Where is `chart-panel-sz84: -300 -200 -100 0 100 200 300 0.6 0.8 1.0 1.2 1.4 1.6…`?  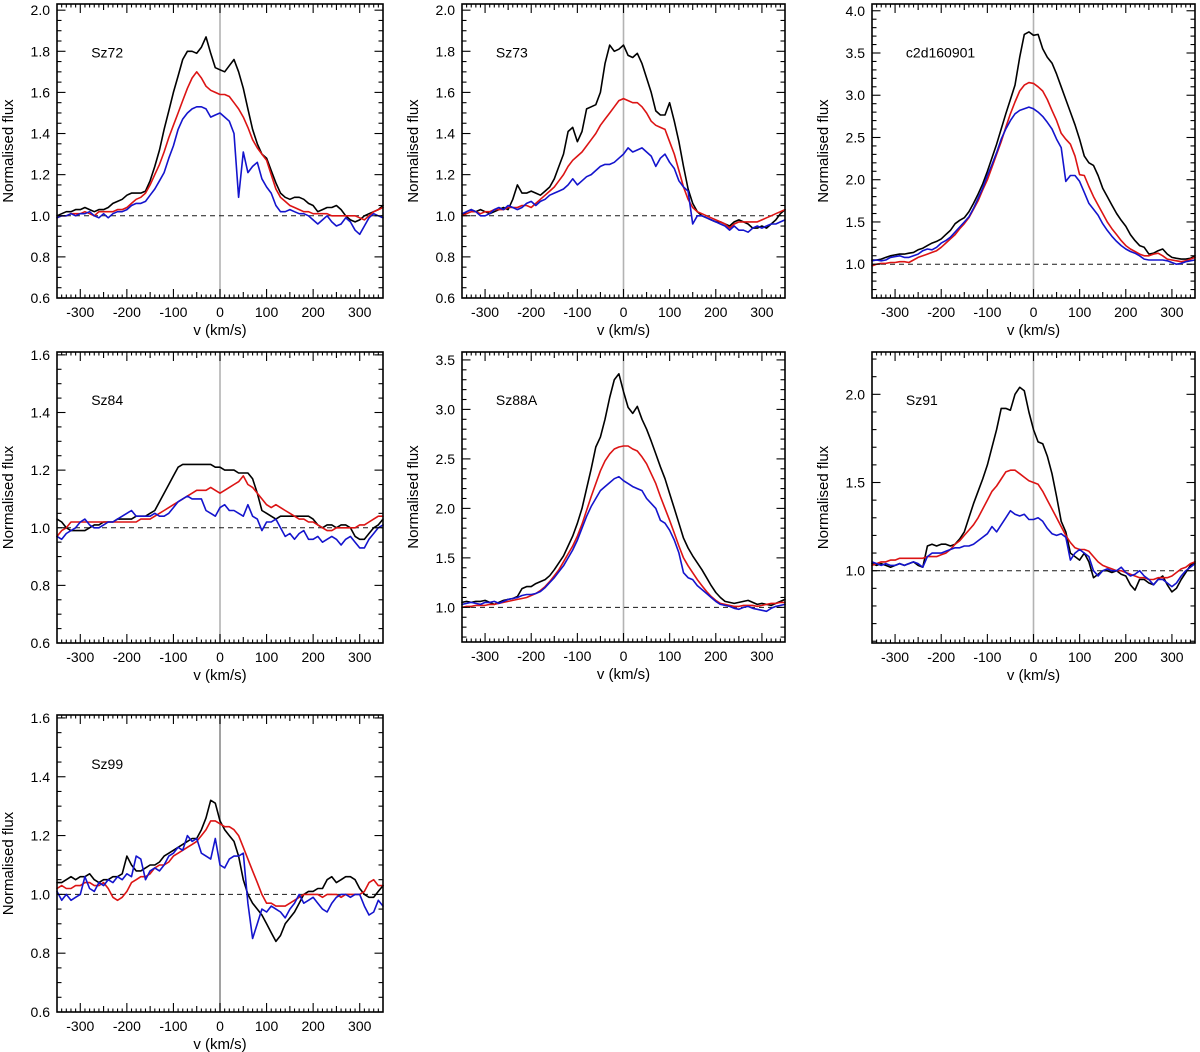 chart-panel-sz84: -300 -200 -100 0 100 200 300 0.6 0.8 1.0 1.2 1.4 1.6… is located at coordinates (192, 515).